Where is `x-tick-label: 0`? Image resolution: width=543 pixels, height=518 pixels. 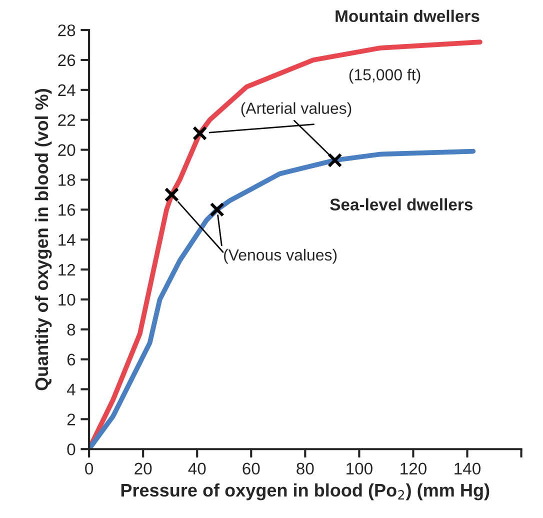
x-tick-label: 0 is located at coordinates (89, 468).